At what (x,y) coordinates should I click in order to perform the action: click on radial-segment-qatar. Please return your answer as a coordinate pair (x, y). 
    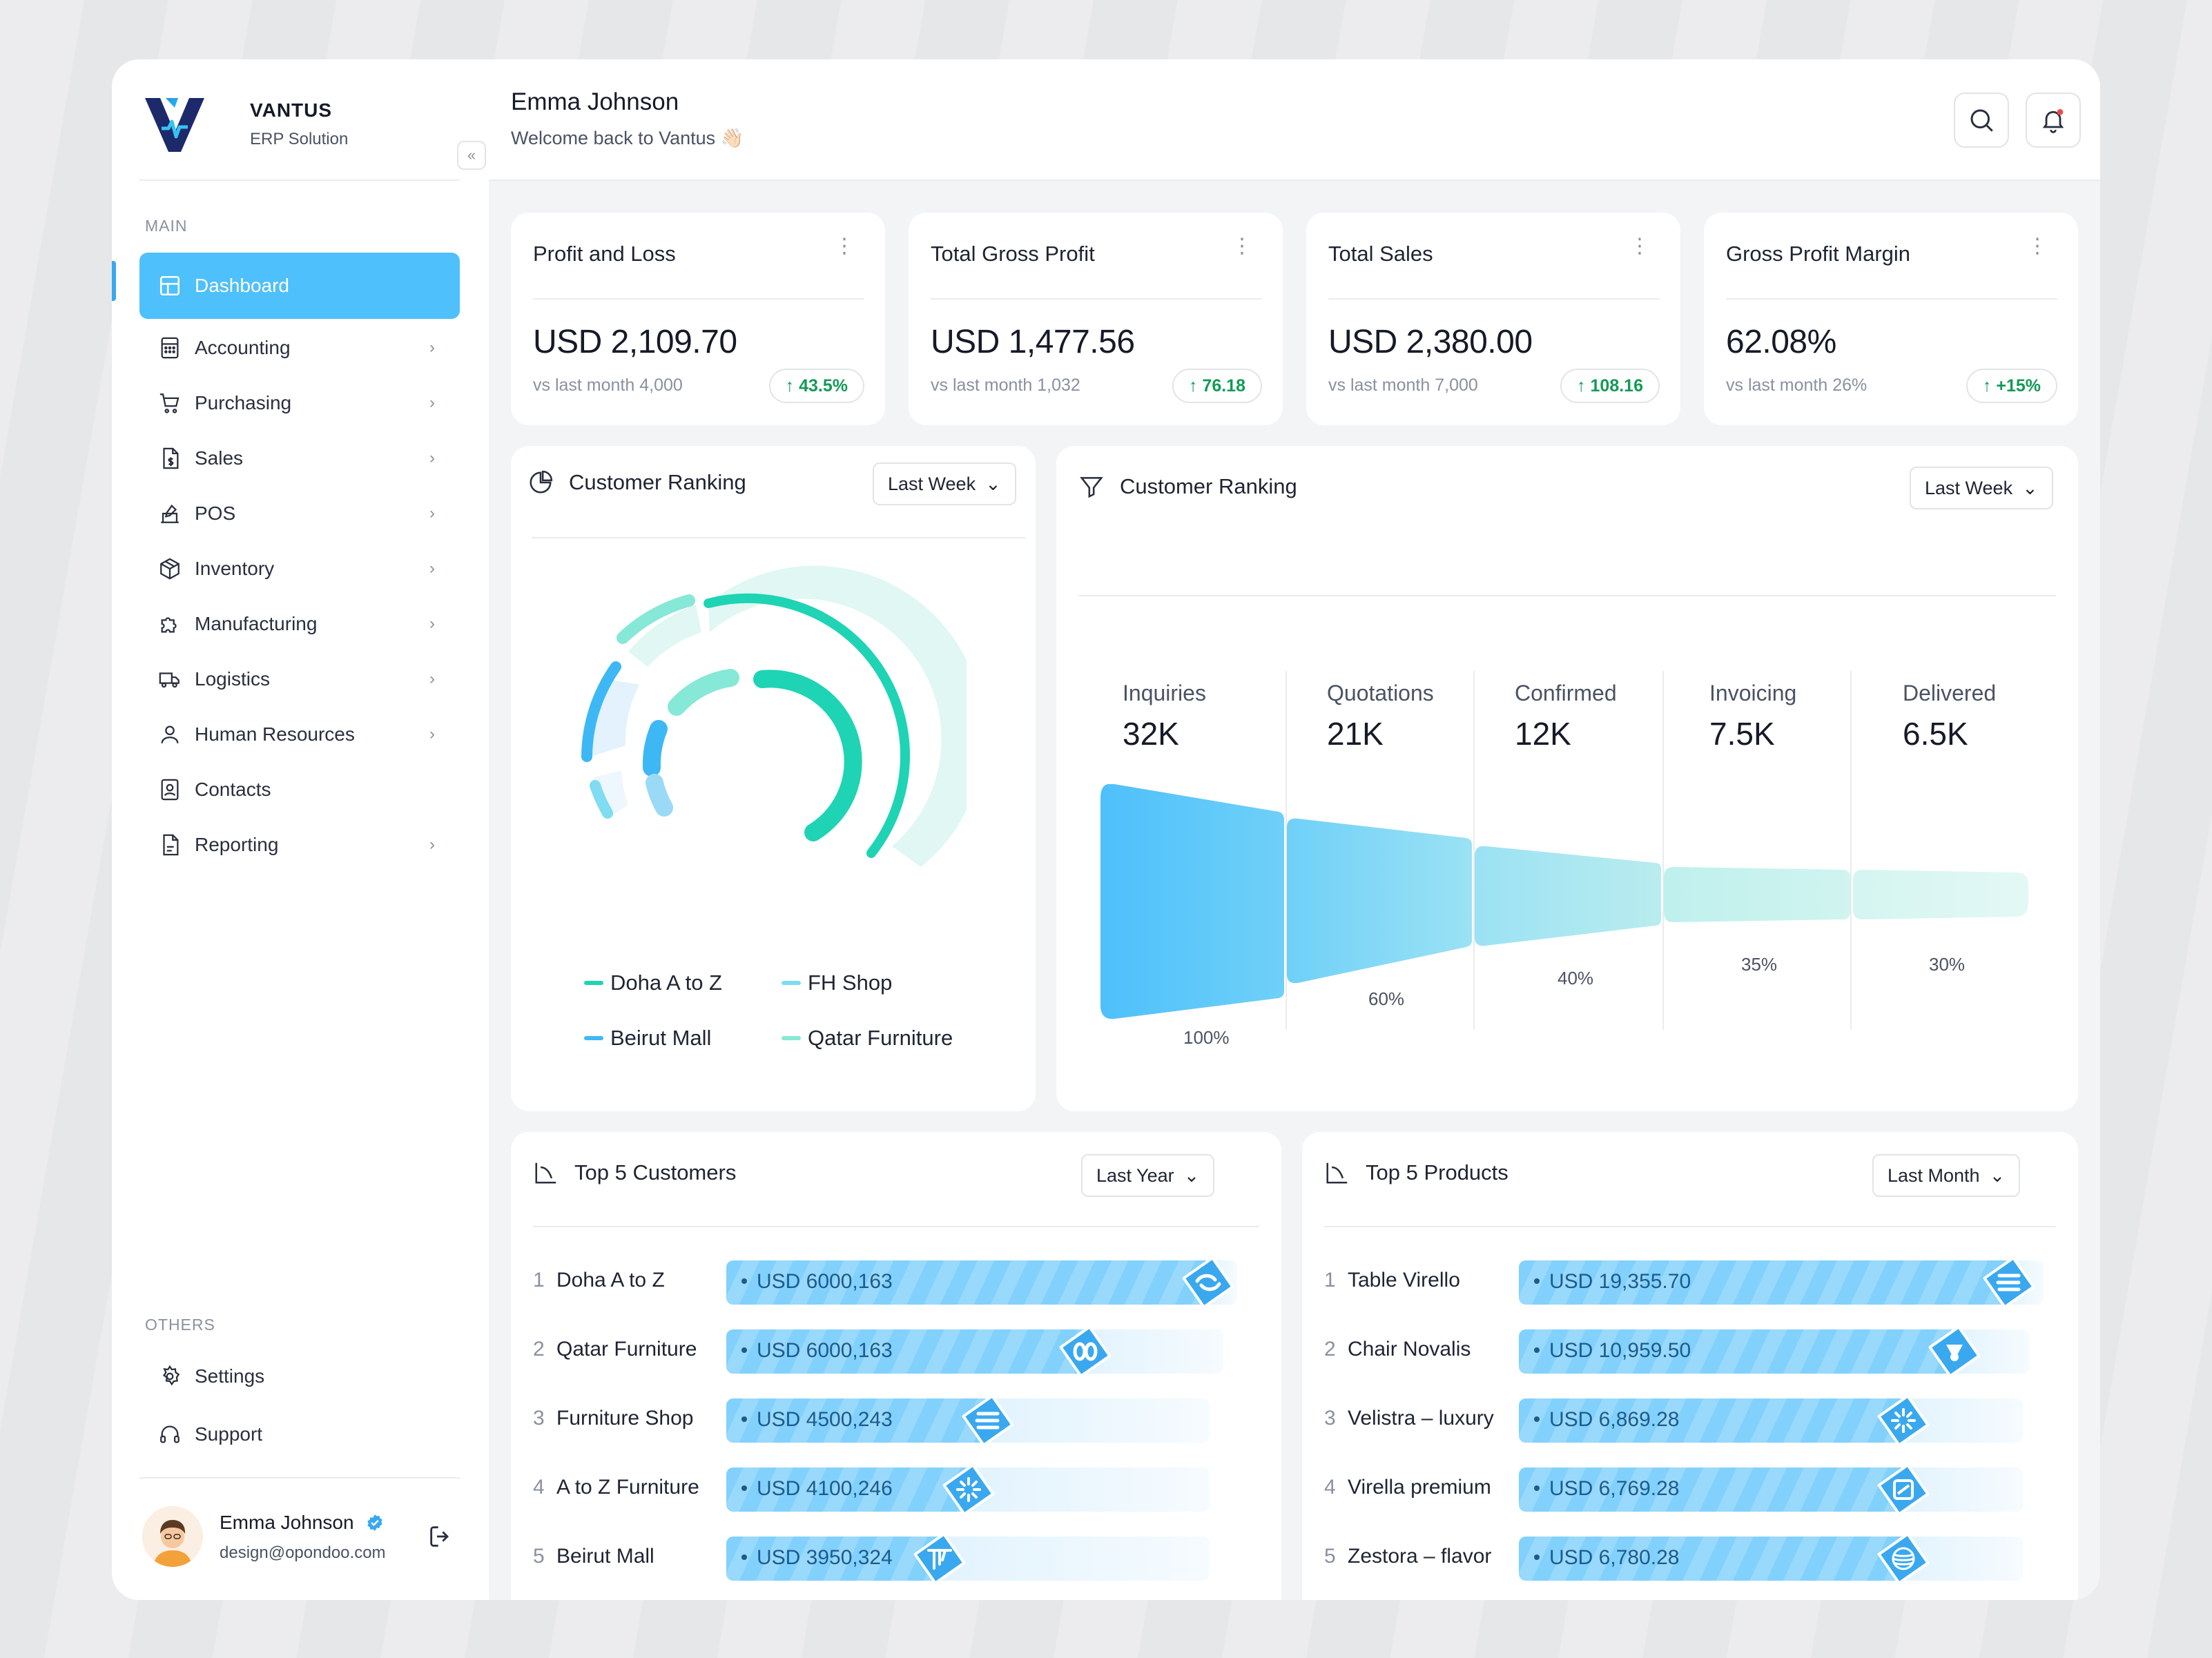
    Looking at the image, I should click on (656, 619).